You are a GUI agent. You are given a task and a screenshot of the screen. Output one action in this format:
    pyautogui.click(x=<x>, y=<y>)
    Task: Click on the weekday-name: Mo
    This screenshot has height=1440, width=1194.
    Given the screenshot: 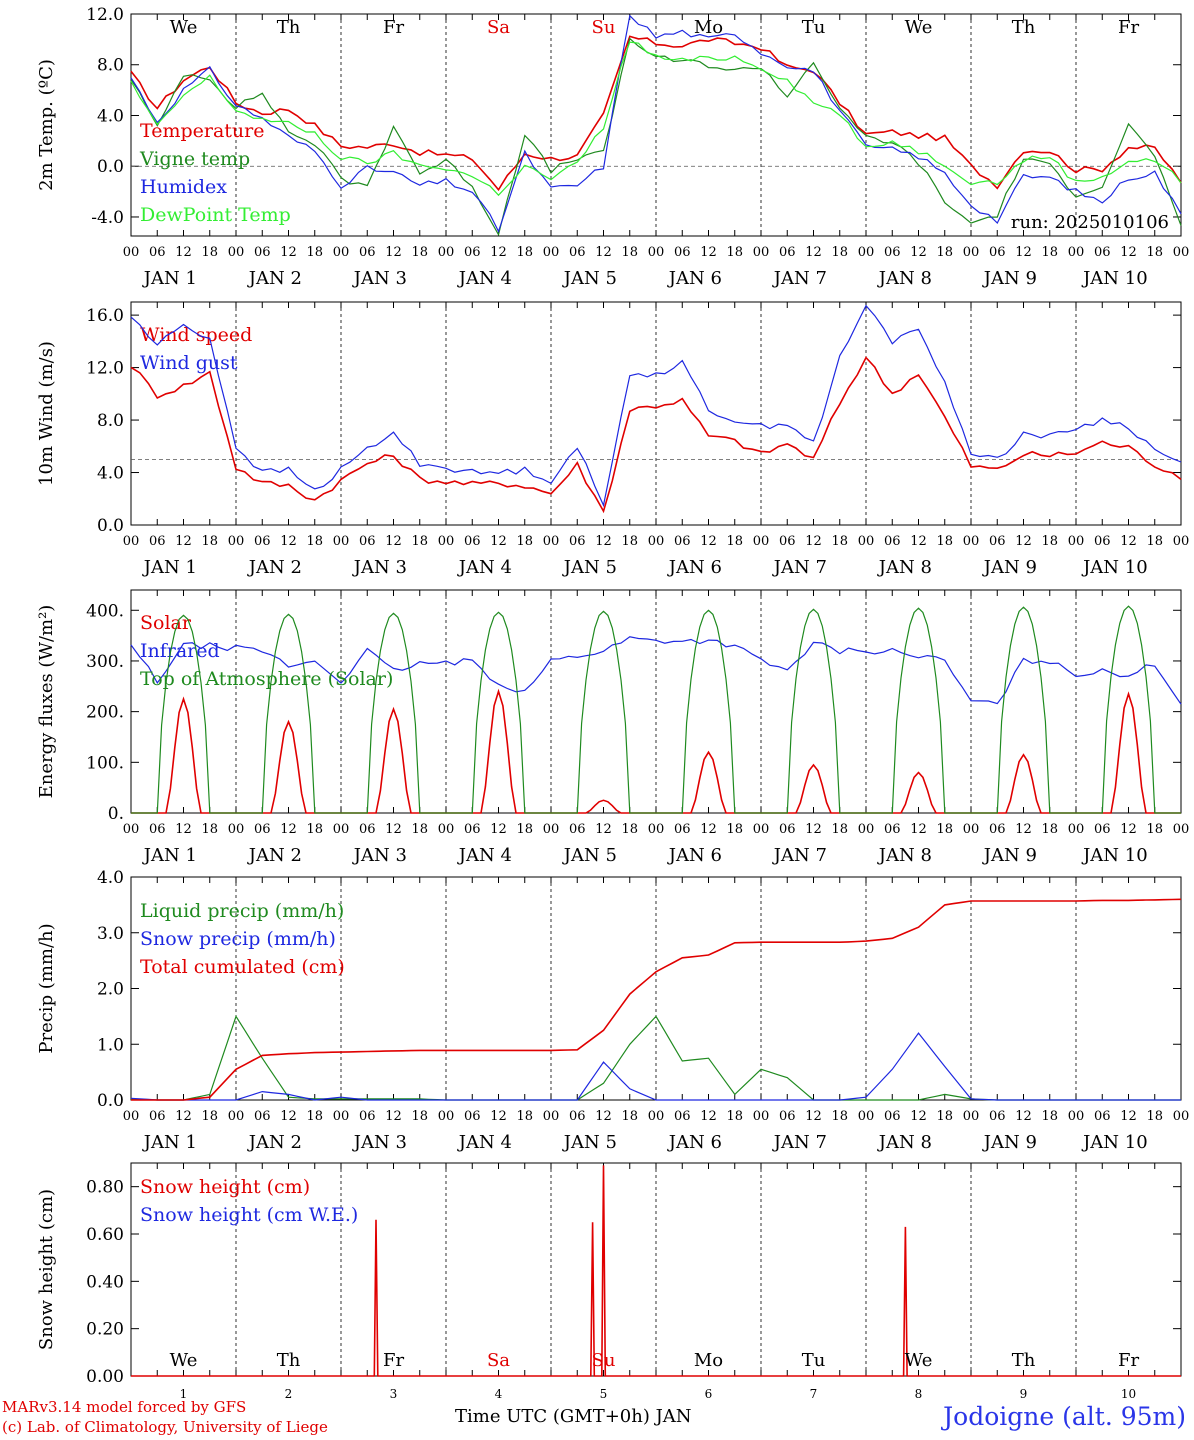 What is the action you would take?
    pyautogui.click(x=708, y=1360)
    